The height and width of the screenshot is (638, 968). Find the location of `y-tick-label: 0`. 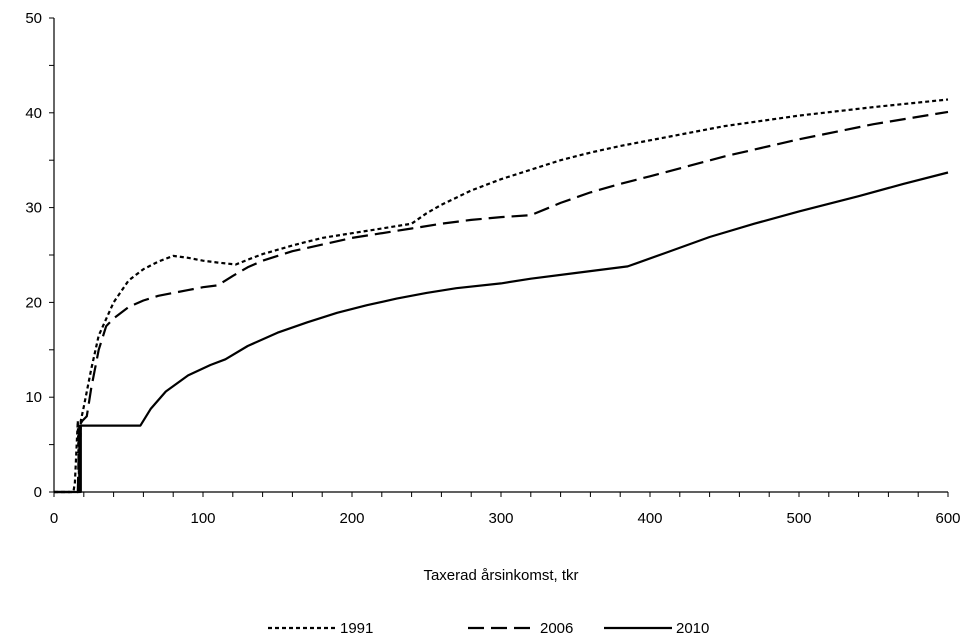

y-tick-label: 0 is located at coordinates (38, 492).